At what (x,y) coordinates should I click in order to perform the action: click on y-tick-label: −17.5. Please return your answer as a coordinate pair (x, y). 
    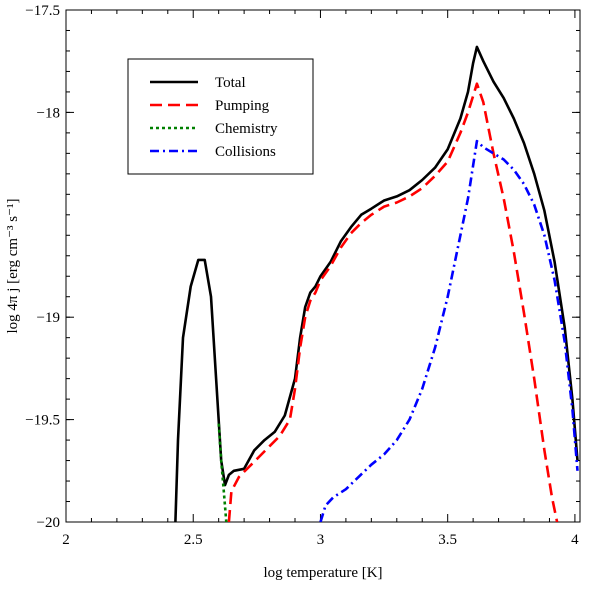
    Looking at the image, I should click on (42, 11).